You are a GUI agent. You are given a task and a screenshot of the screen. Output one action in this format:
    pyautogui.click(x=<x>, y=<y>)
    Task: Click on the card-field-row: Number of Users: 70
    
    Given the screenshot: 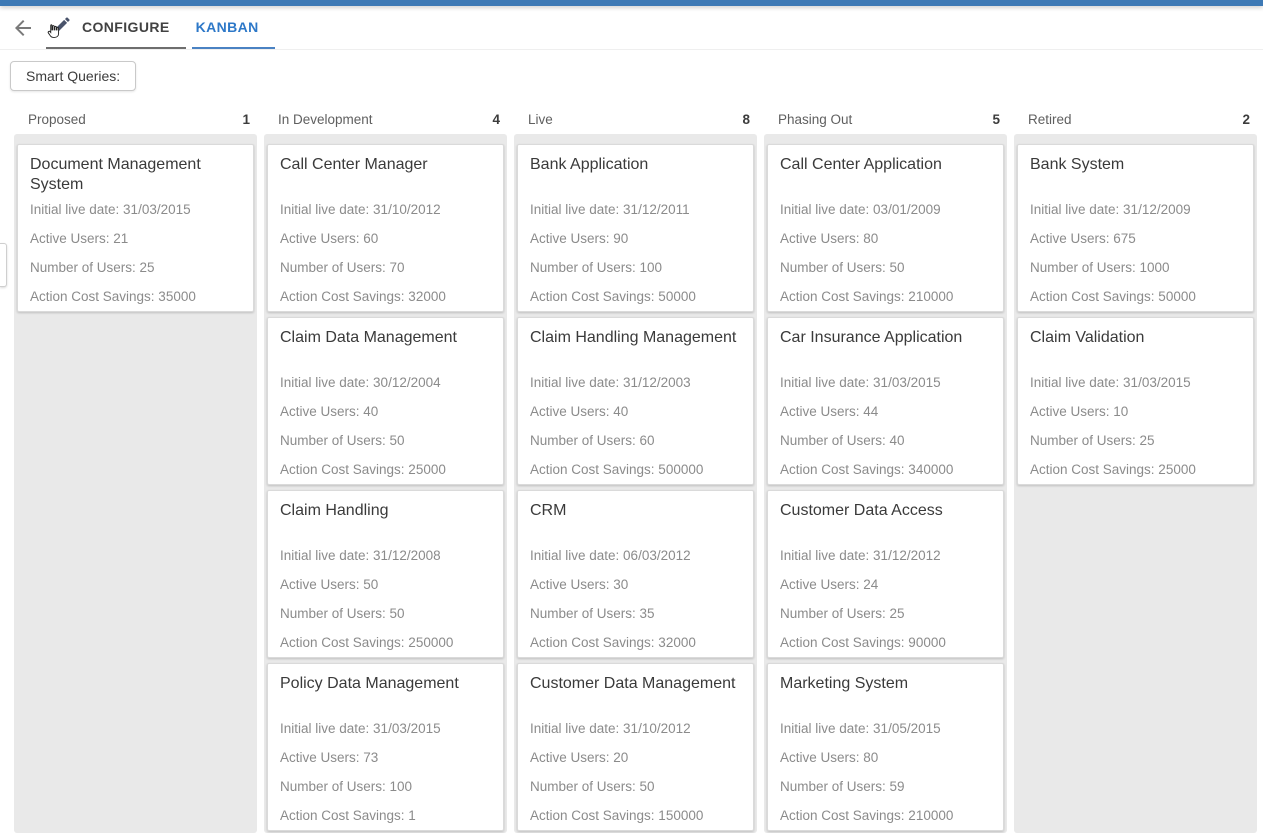 What is the action you would take?
    pyautogui.click(x=342, y=267)
    